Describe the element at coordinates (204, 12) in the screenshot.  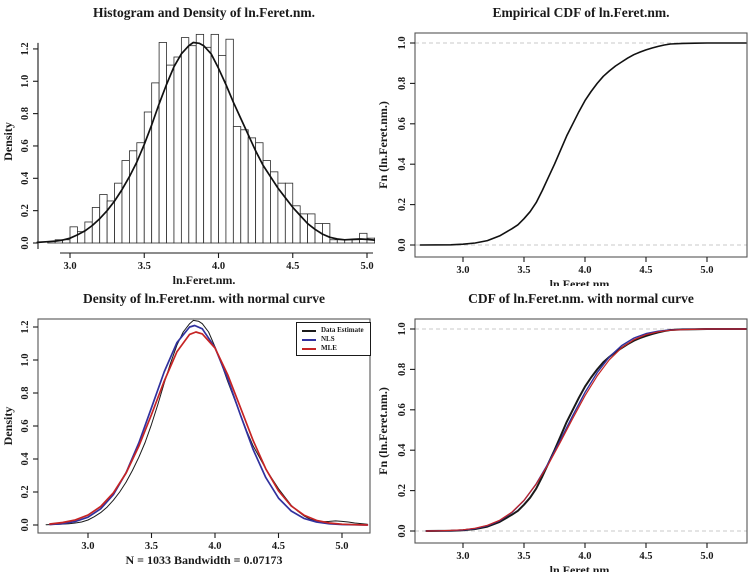
I see `panel-title: Histogram and Density of ln.Feret.nm.` at that location.